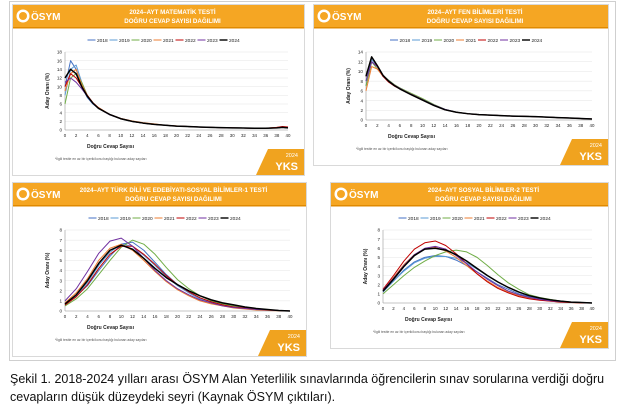  I want to click on chart-title: 2024–AYT SOSYAL BİLİMLER-2 TESTİ, so click(483, 190).